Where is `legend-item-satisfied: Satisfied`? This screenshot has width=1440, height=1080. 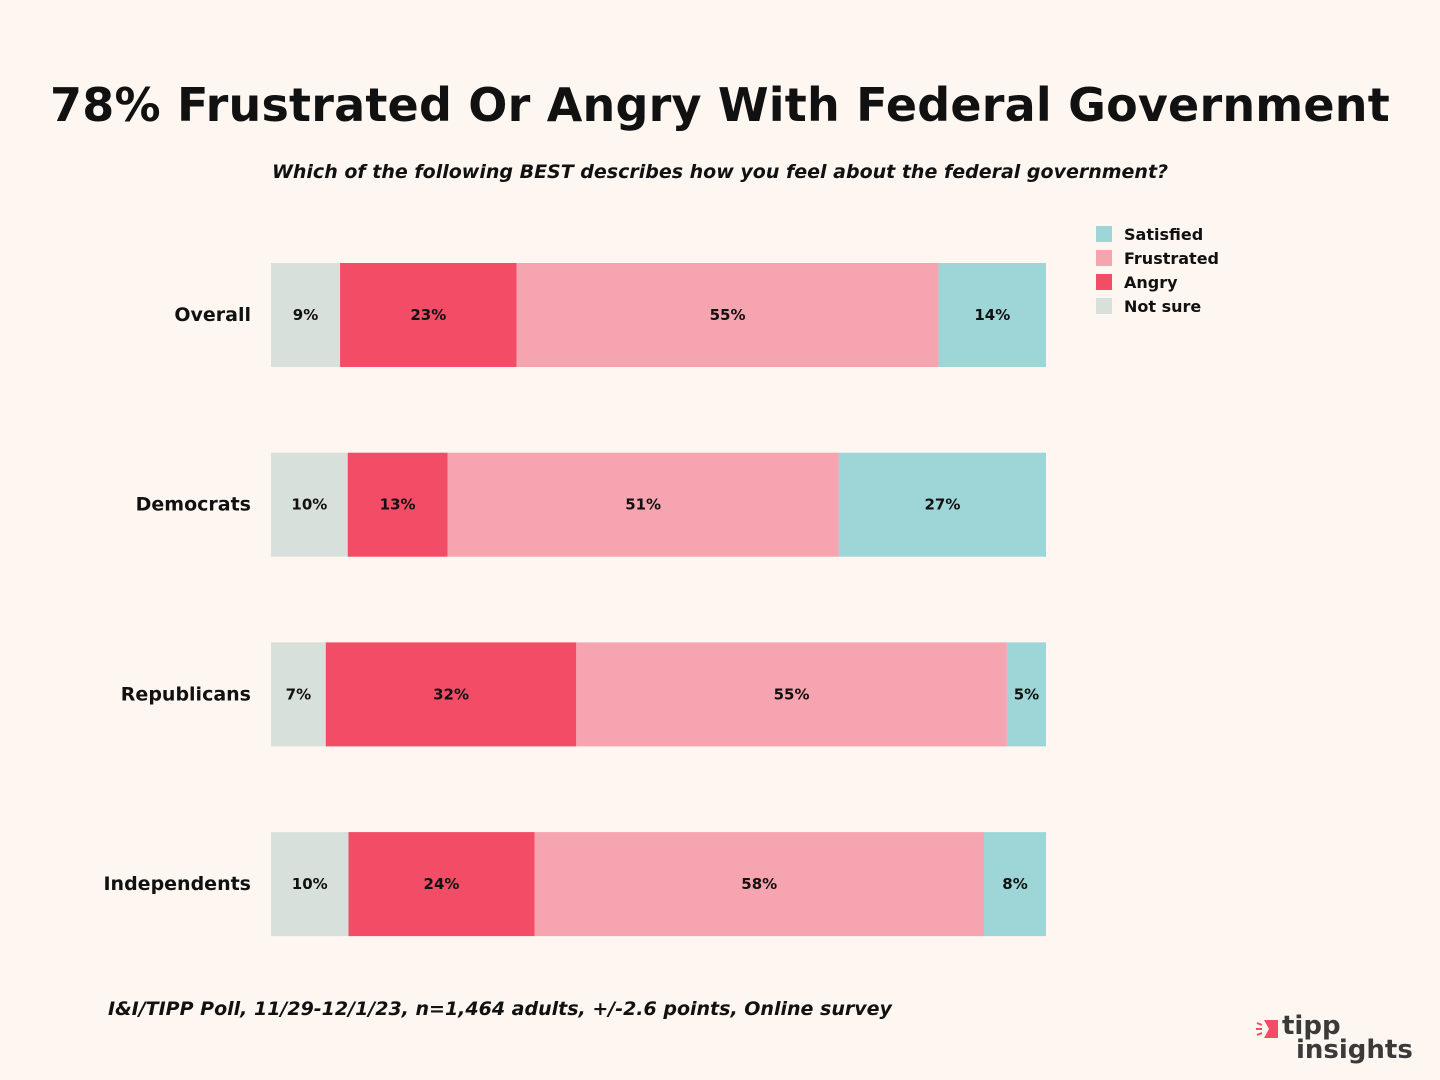 legend-item-satisfied: Satisfied is located at coordinates (1157, 234).